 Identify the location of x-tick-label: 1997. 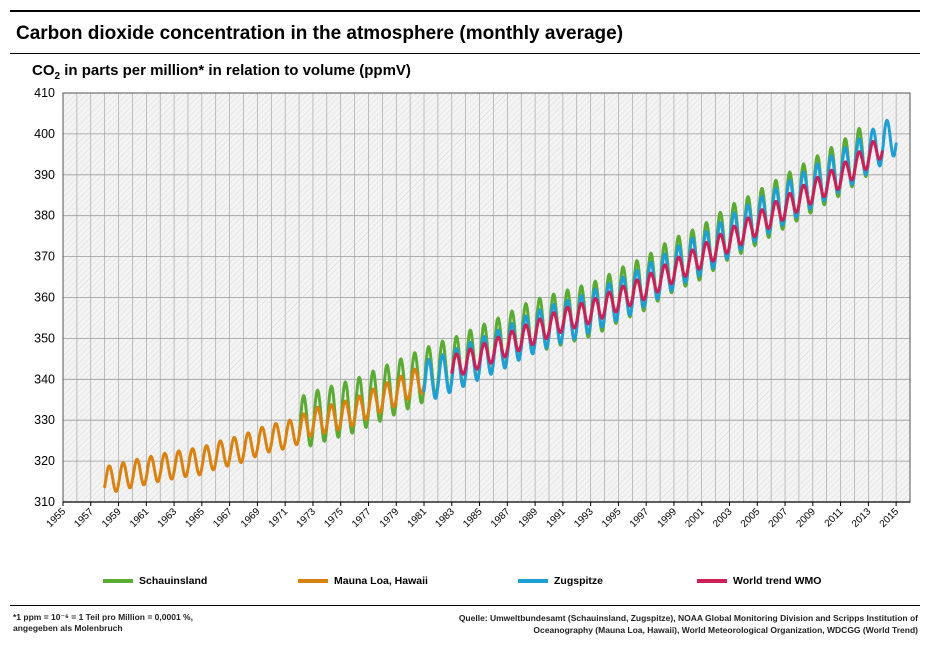
(640, 518).